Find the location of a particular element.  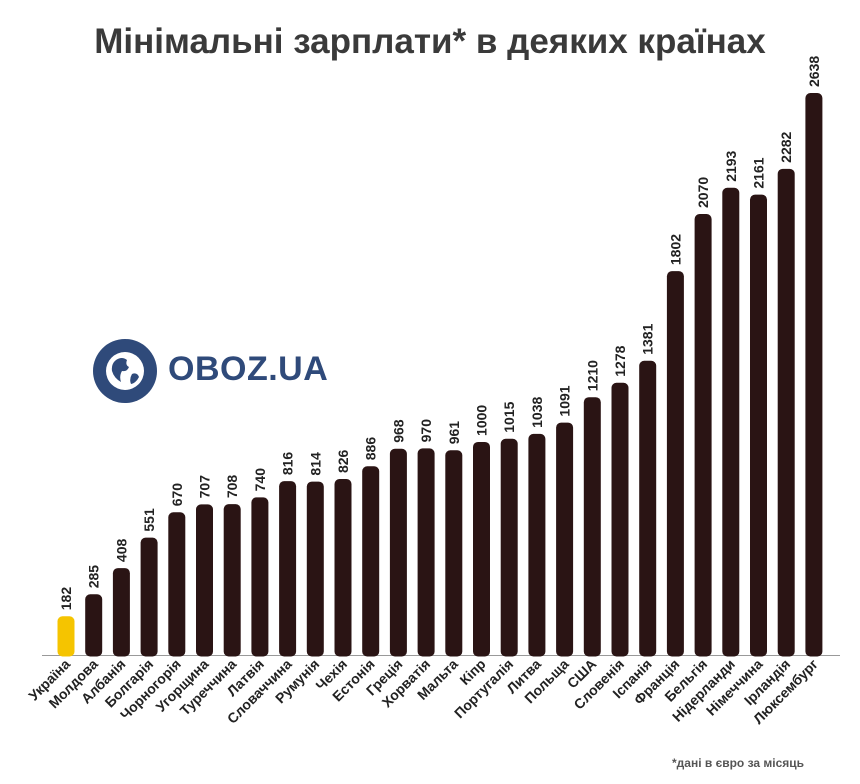

globe-icon is located at coordinates (125, 371).